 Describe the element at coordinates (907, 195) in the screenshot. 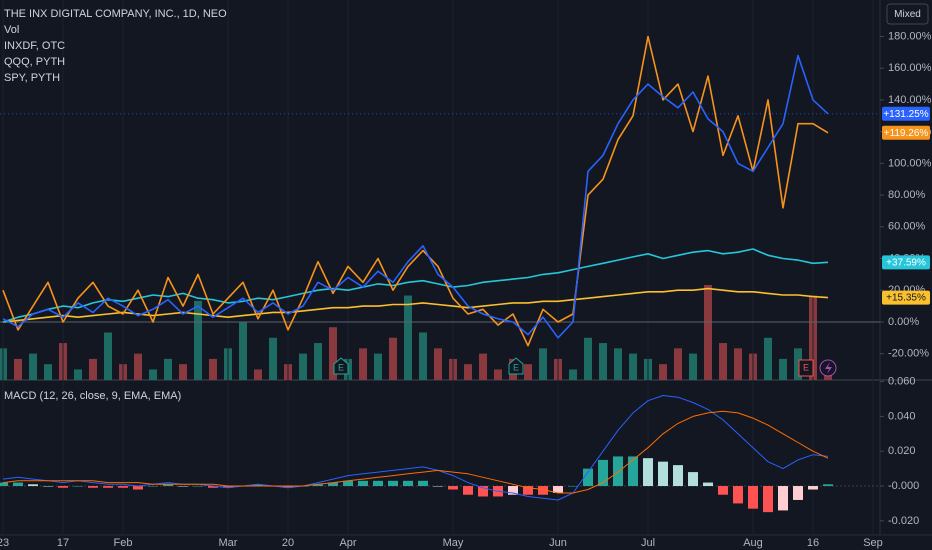

I see `y-tick-label: 80.00%` at that location.